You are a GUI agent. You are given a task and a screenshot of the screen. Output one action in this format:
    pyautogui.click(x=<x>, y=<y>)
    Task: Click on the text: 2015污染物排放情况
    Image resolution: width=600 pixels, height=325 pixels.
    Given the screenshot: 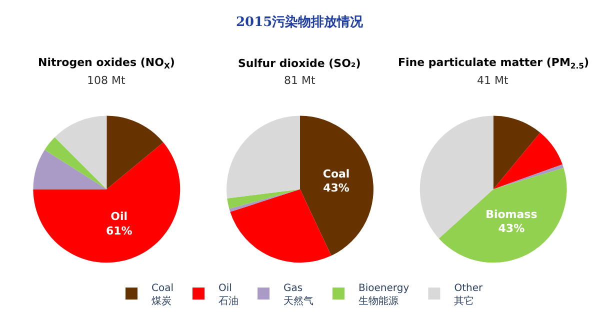 What is the action you would take?
    pyautogui.click(x=300, y=22)
    